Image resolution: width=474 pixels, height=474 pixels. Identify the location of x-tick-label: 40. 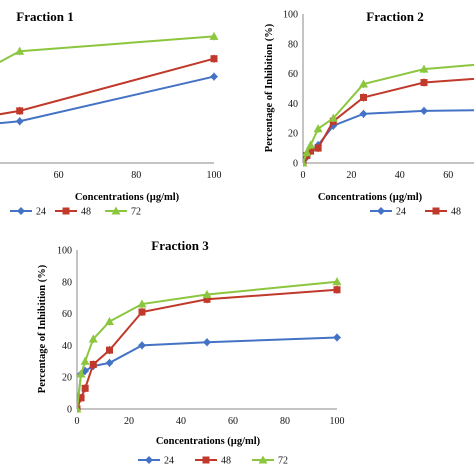
(181, 421).